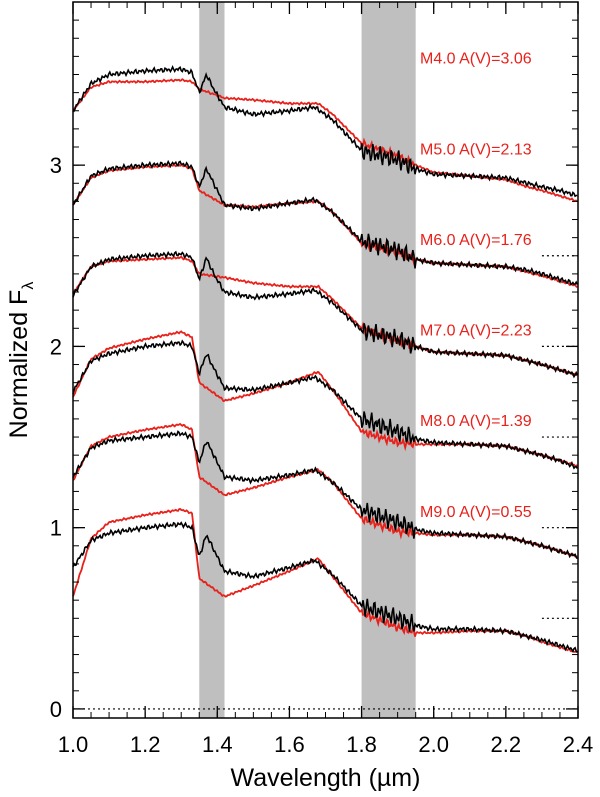 This screenshot has width=600, height=797. I want to click on x-axis-label: Wavelength (µm), so click(326, 778).